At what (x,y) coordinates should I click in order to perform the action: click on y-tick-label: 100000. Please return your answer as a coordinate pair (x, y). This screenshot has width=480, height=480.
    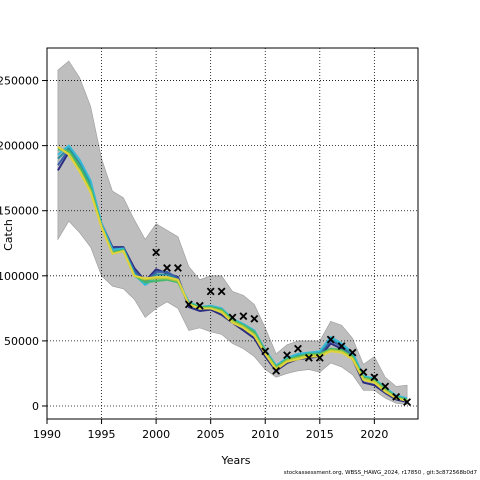
    Looking at the image, I should click on (19, 276).